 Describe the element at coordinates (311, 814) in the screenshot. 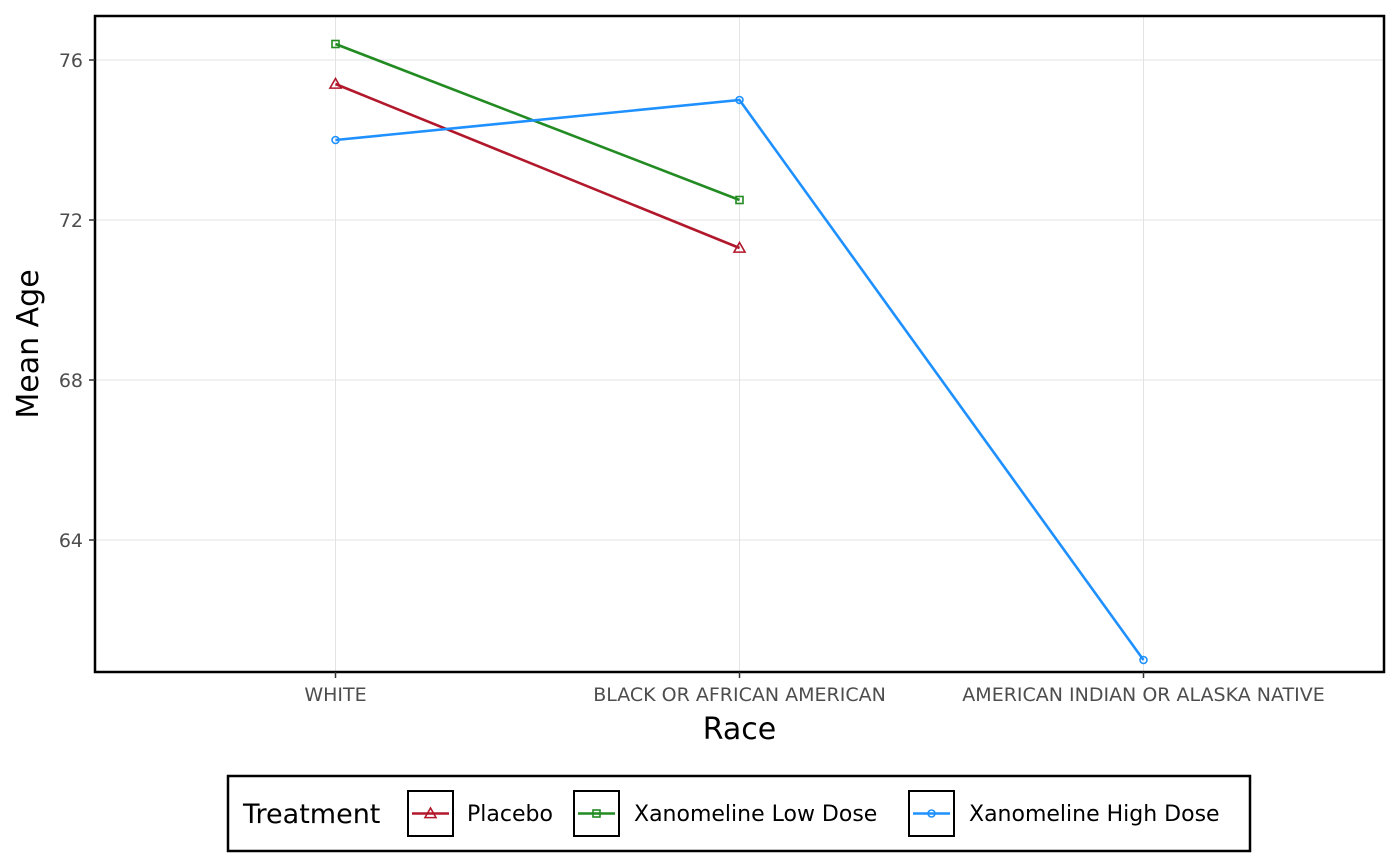

I see `legend-title: Treatment` at that location.